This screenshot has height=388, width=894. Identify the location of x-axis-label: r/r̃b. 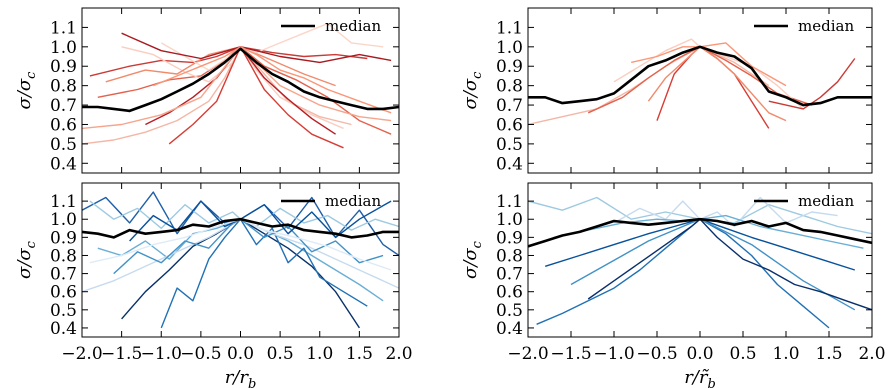
(700, 377).